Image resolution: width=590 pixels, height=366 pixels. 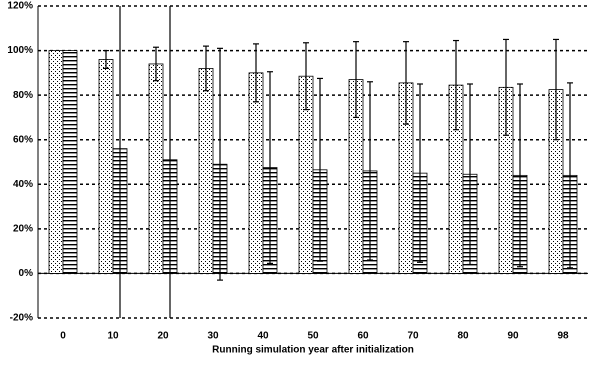 I want to click on x-tick-label: 30, so click(x=213, y=336).